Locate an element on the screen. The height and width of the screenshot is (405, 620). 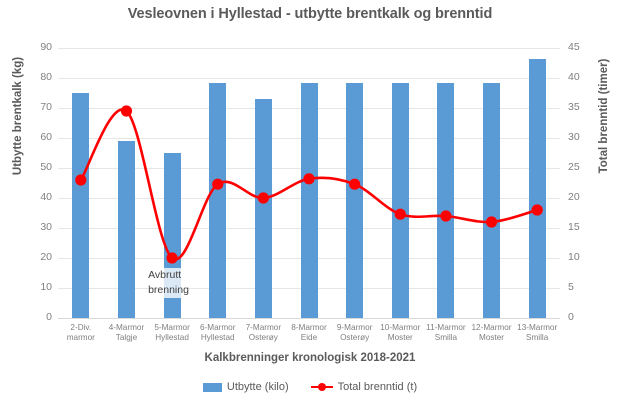
legend-item-brenntid: Total brenntid (t) is located at coordinates (364, 387).